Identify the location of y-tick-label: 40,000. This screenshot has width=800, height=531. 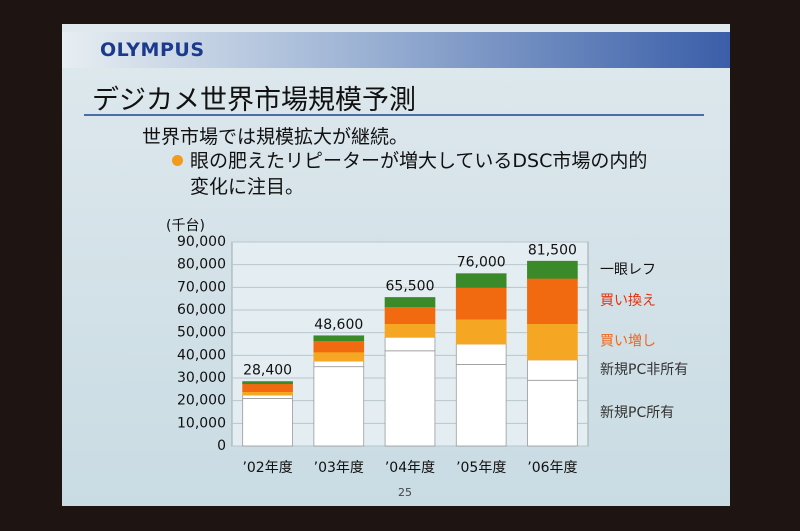
(201, 355).